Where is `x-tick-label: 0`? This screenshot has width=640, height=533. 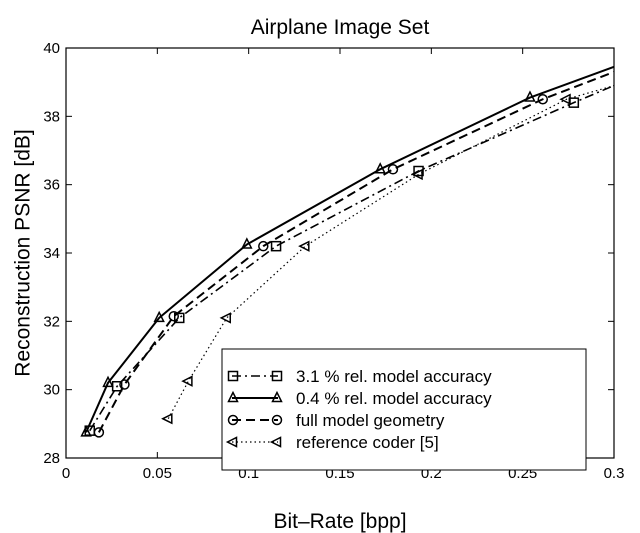 x-tick-label: 0 is located at coordinates (66, 473).